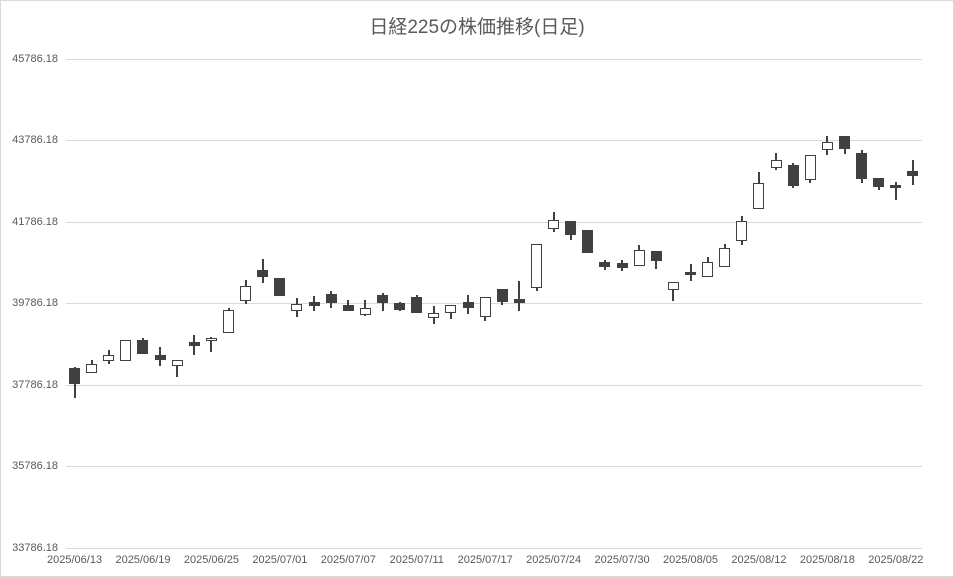 The width and height of the screenshot is (954, 577). What do you see at coordinates (622, 560) in the screenshot?
I see `x-axis-tick-label: 2025/07/30` at bounding box center [622, 560].